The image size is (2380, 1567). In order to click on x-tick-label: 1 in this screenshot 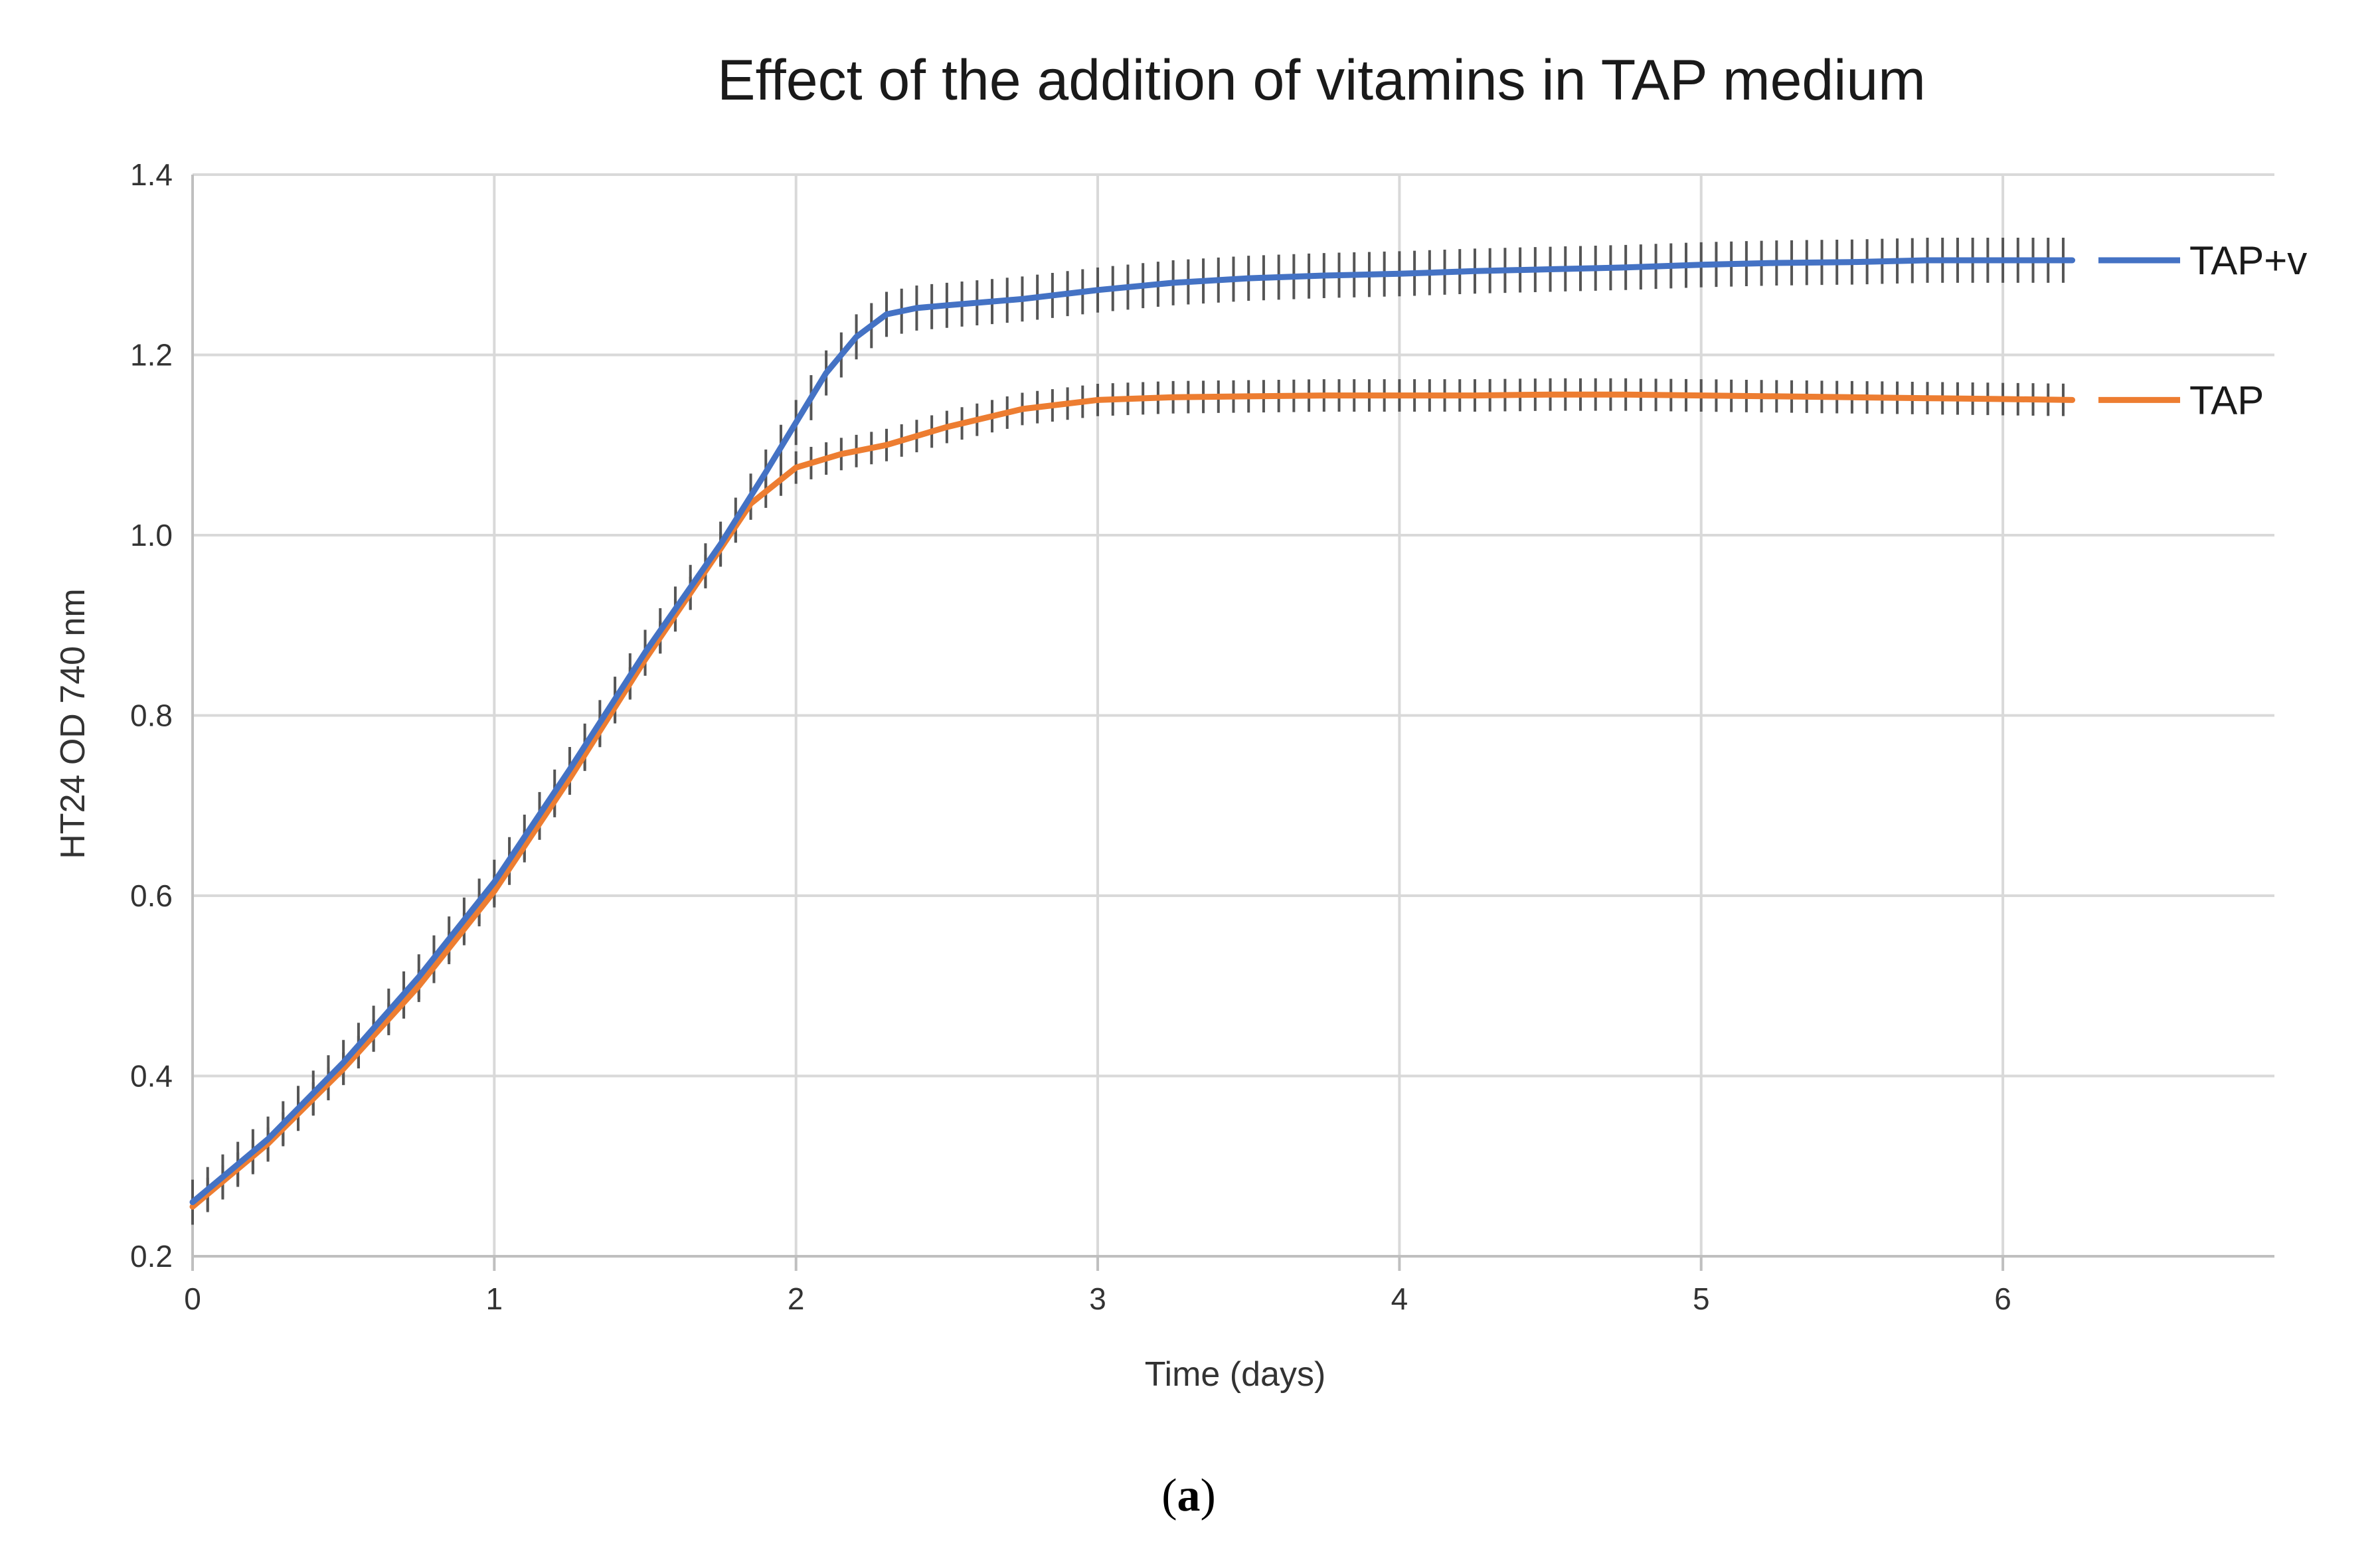, I will do `click(494, 1299)`.